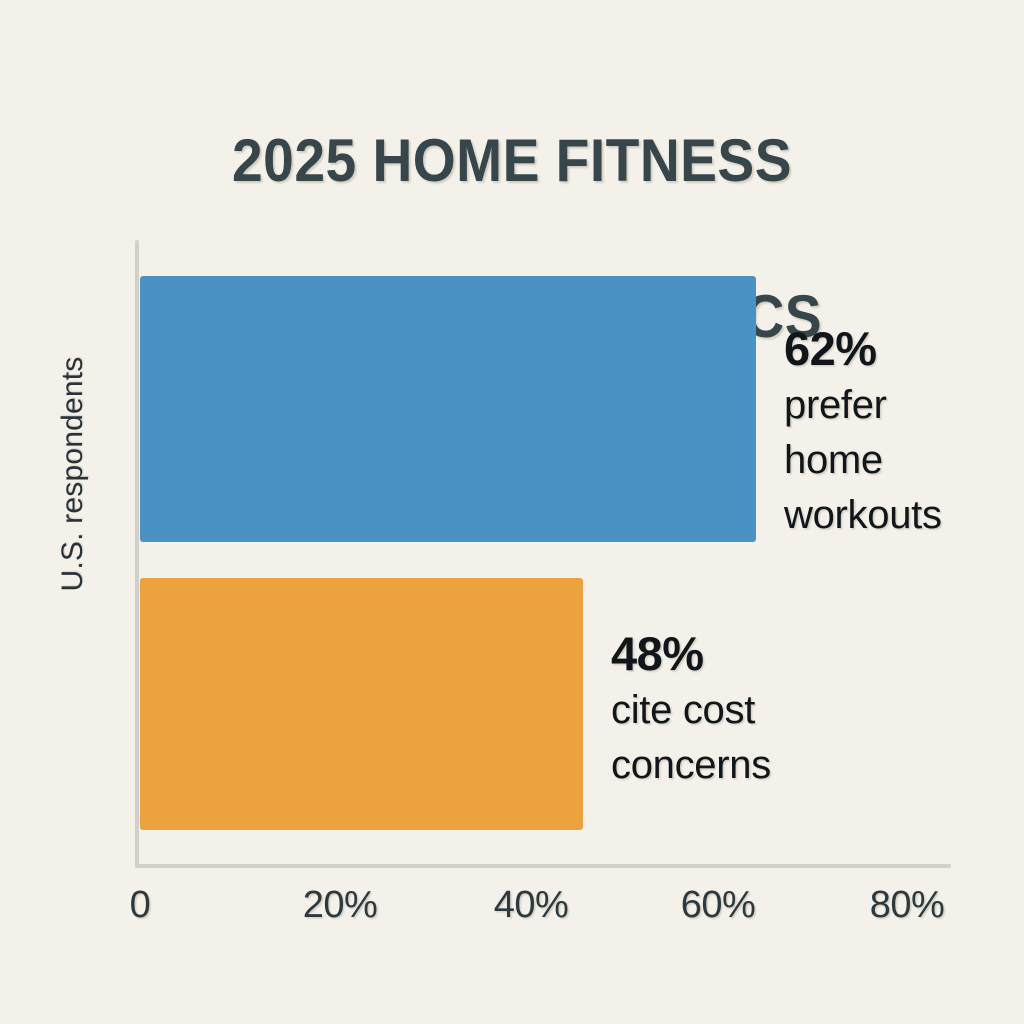  I want to click on annotation-description-1: prefer home workouts, so click(863, 460).